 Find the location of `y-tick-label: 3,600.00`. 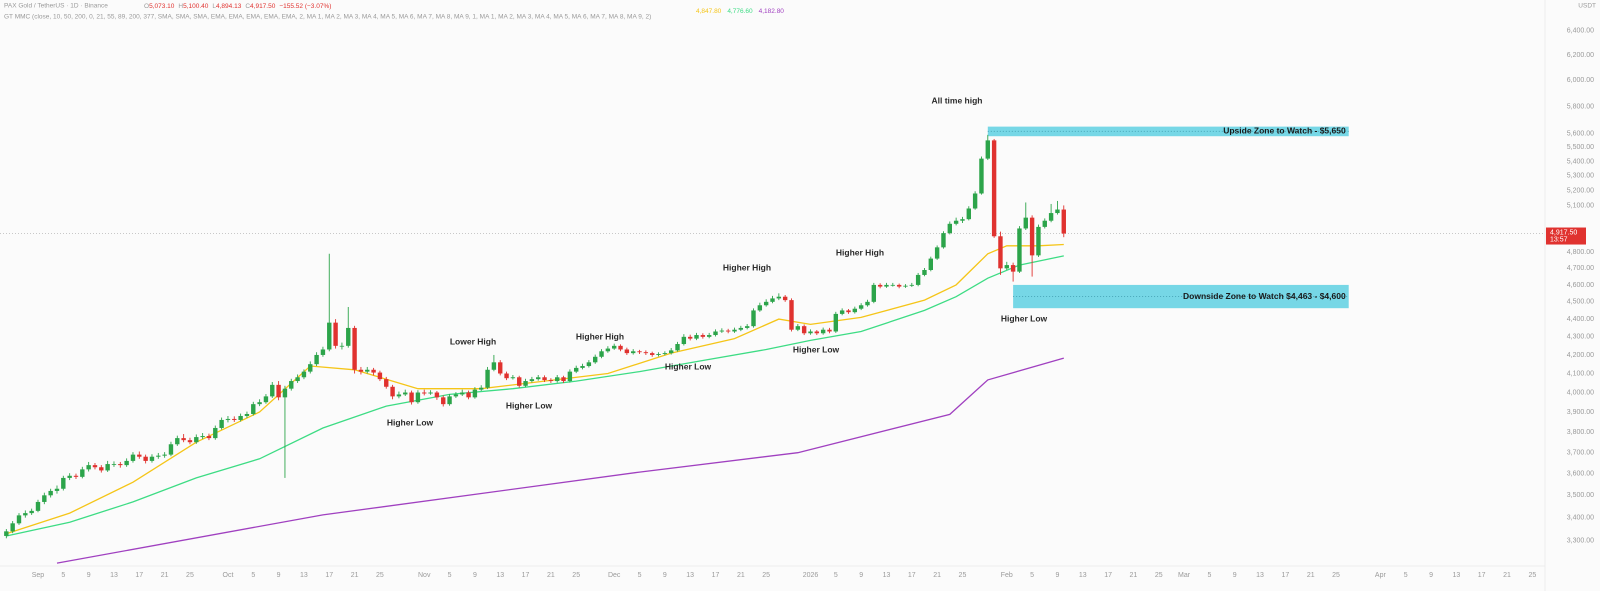

y-tick-label: 3,600.00 is located at coordinates (1580, 473).